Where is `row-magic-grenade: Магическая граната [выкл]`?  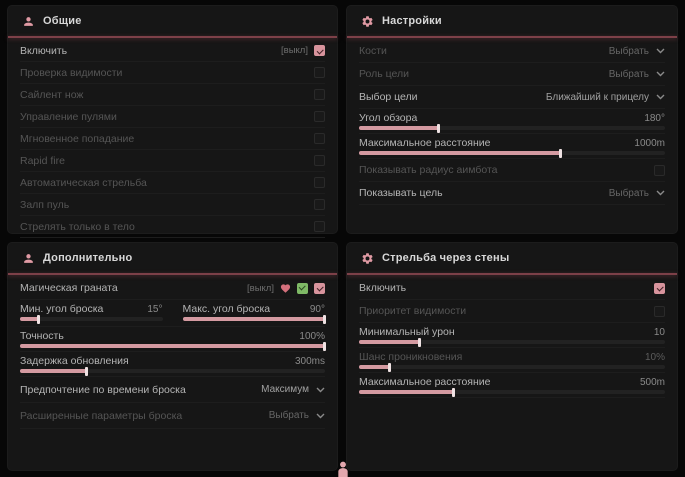
row-magic-grenade: Магическая граната [выкл] is located at coordinates (172, 288).